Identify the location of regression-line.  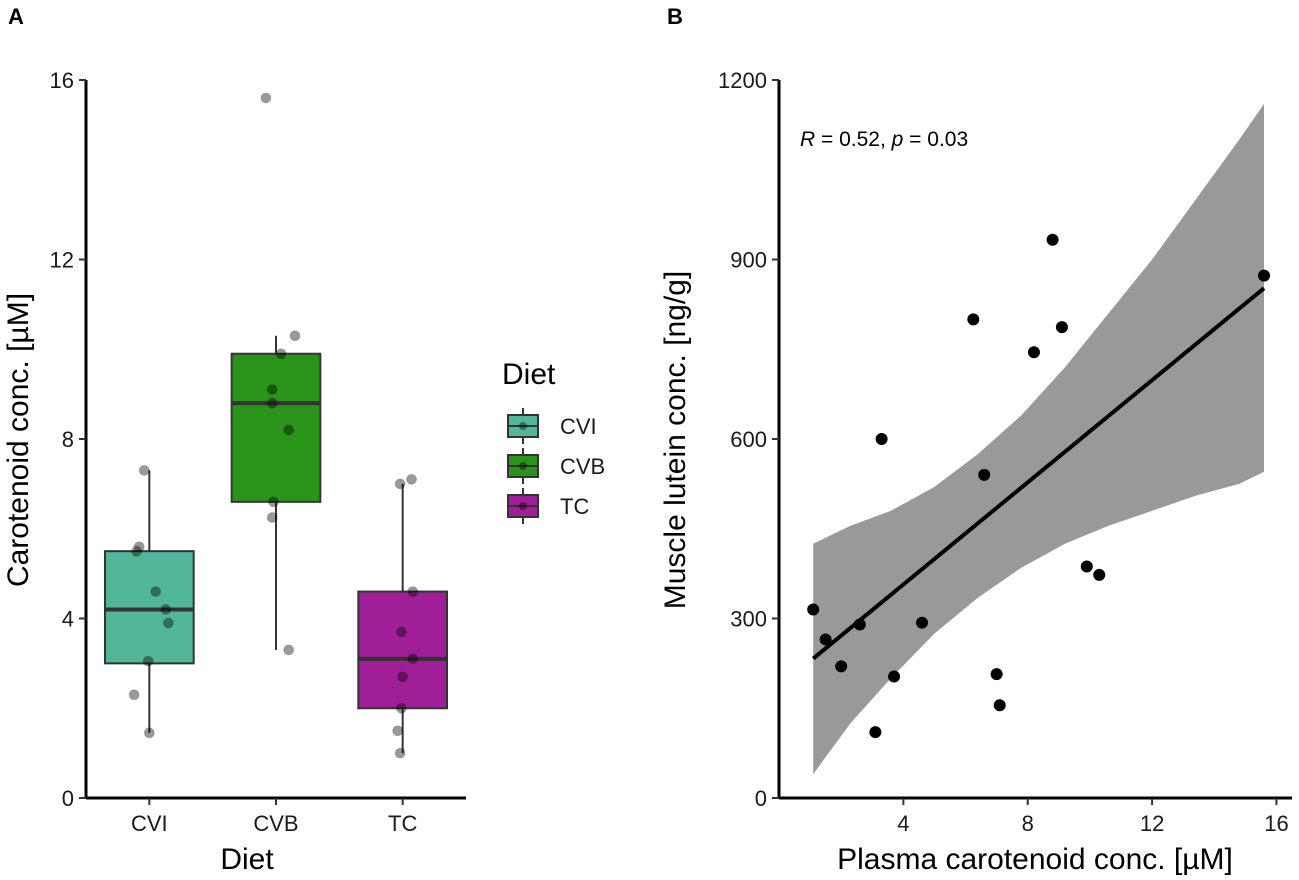
(1038, 473).